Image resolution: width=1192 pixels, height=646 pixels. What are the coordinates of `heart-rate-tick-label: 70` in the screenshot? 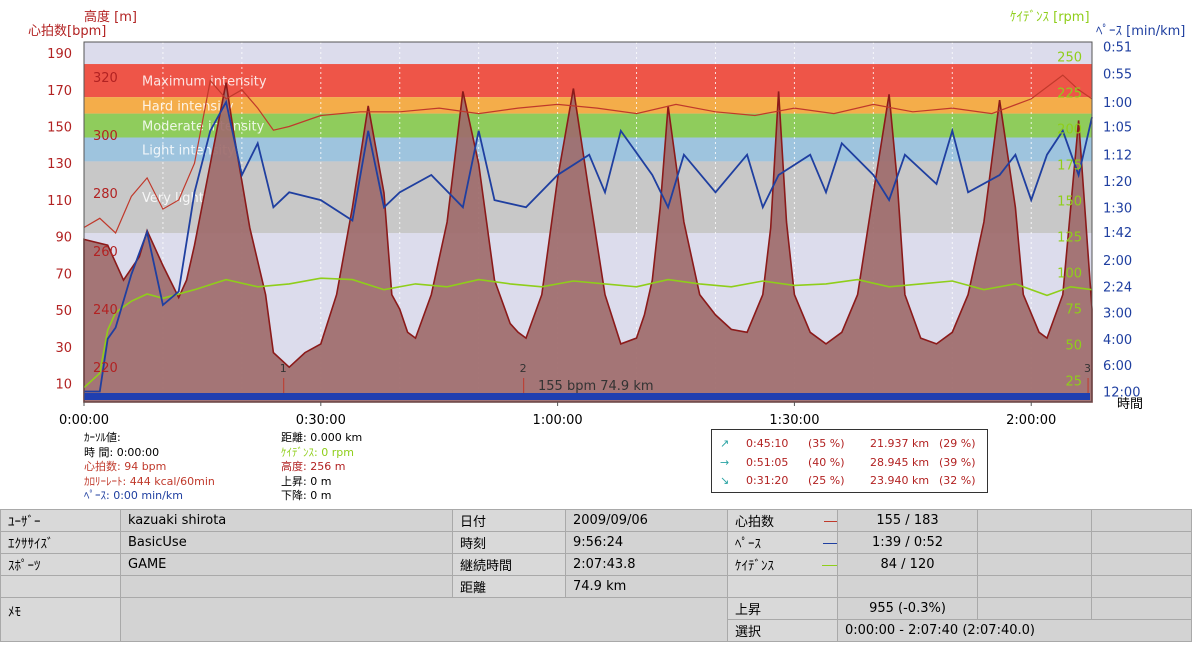 It's located at (63, 274).